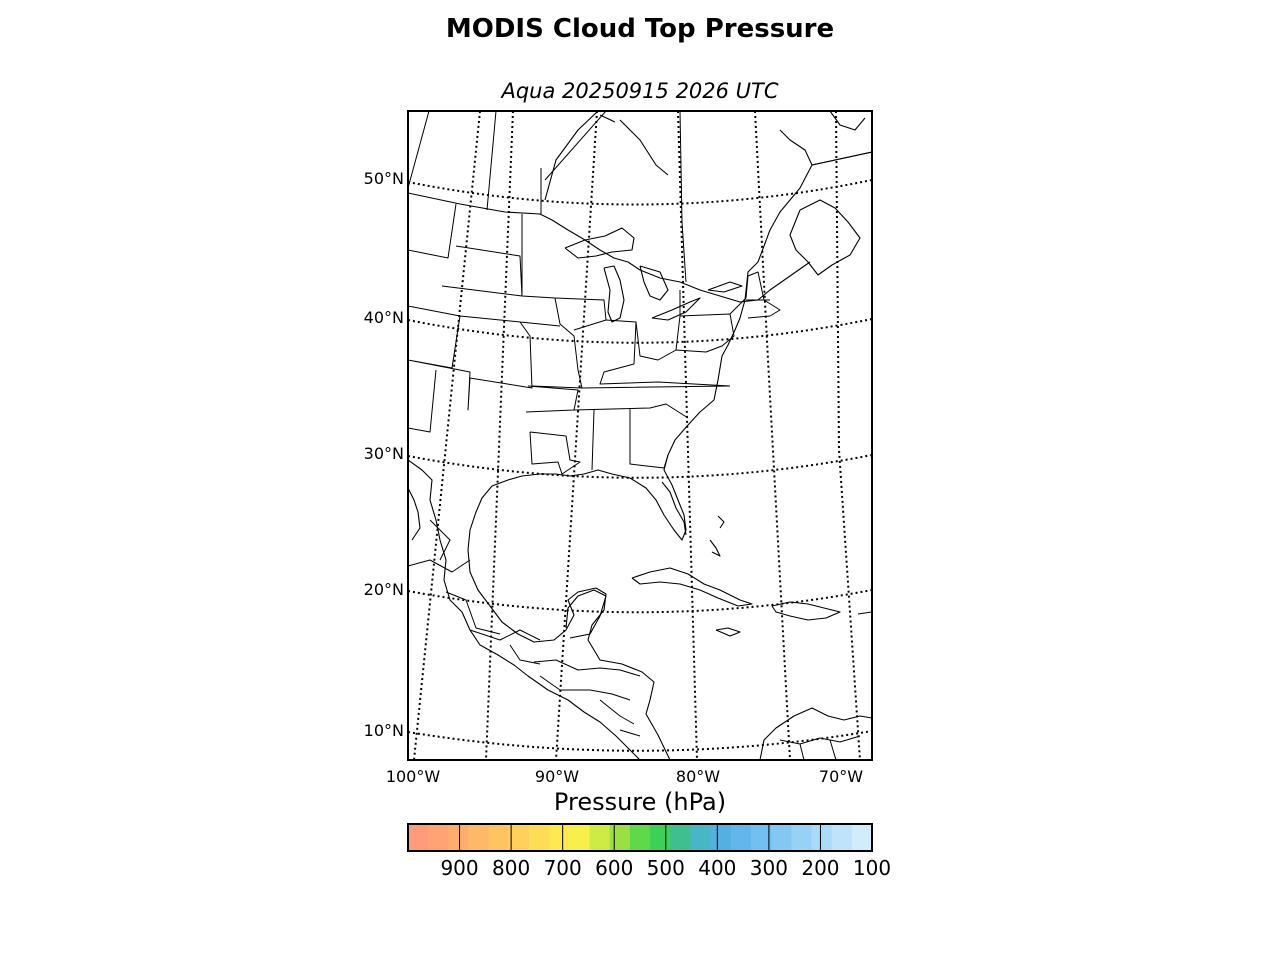 This screenshot has height=960, width=1280. What do you see at coordinates (815, 733) in the screenshot?
I see `south-america-north` at bounding box center [815, 733].